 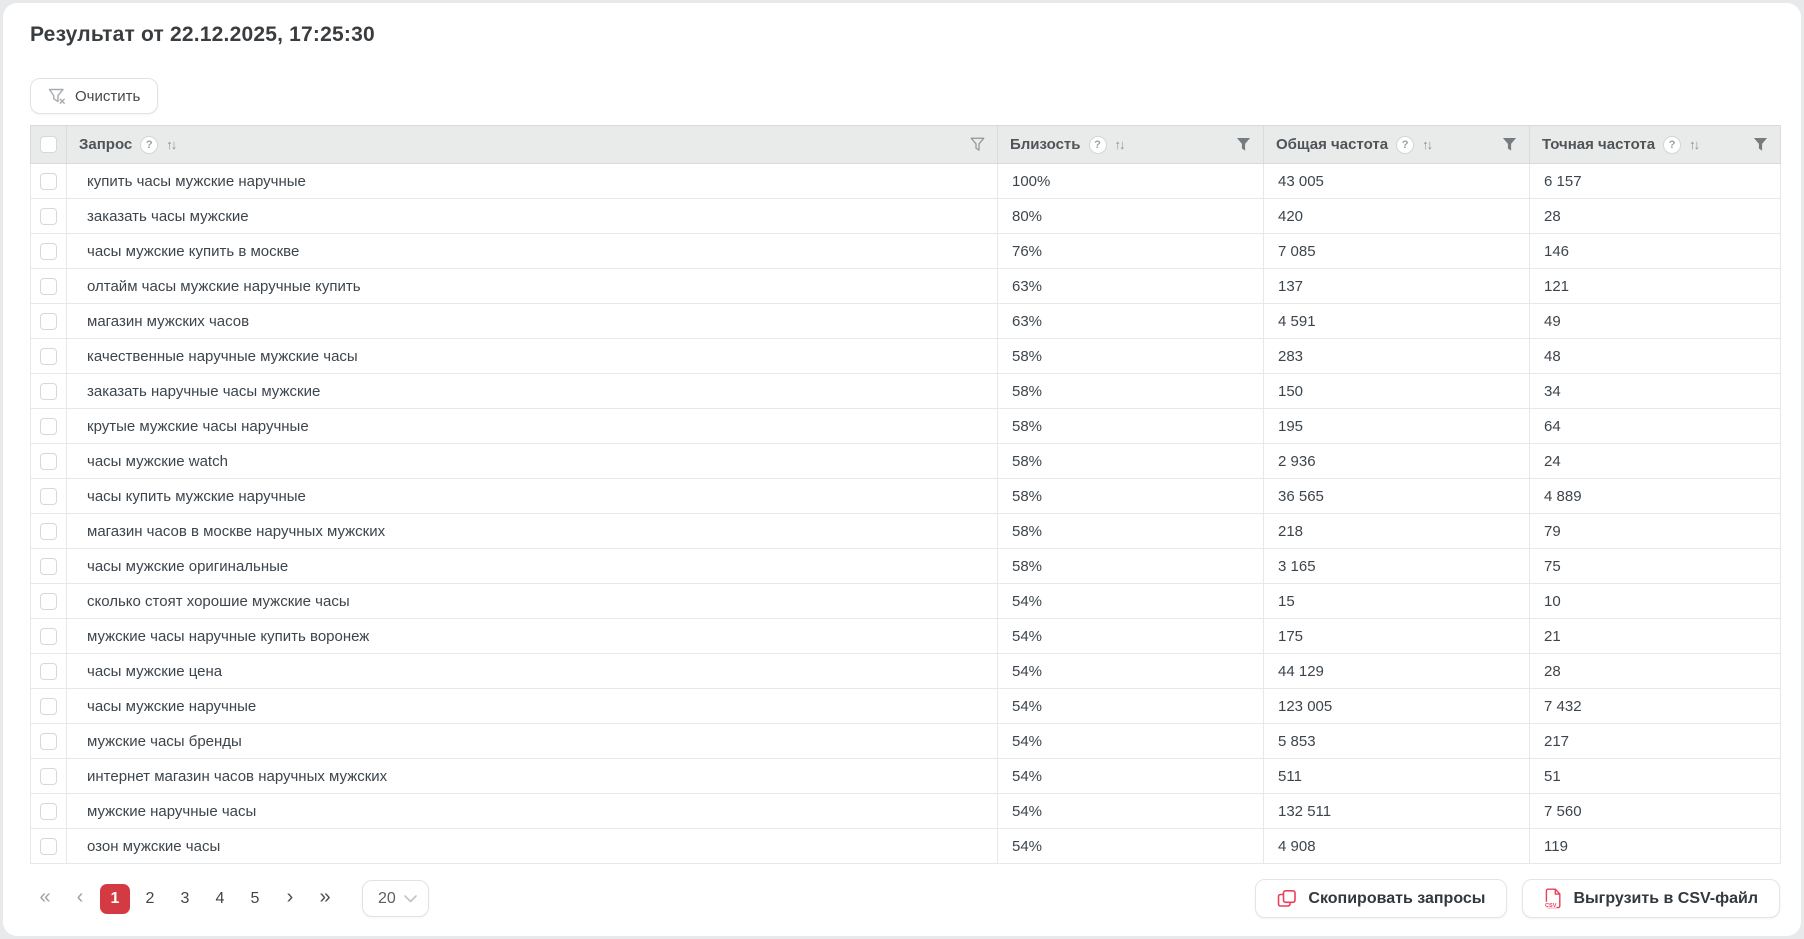 What do you see at coordinates (115, 898) in the screenshot?
I see `page-button-active: 1` at bounding box center [115, 898].